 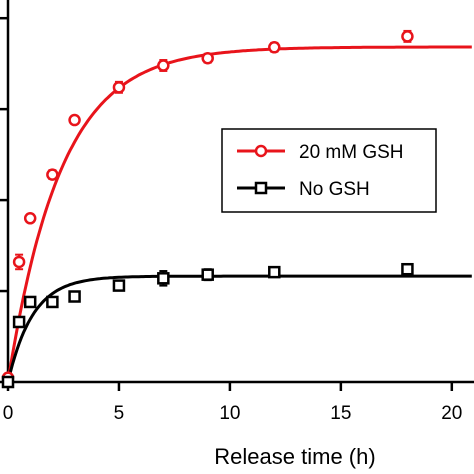 I want to click on legend-box, so click(x=329, y=170).